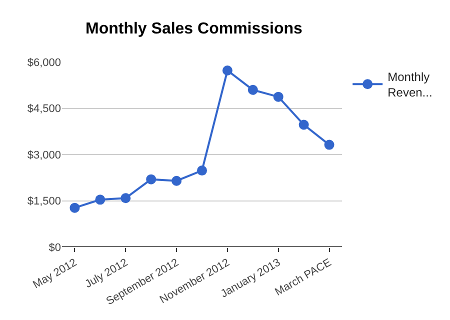 This screenshot has height=320, width=450. I want to click on chart-title: Monthly Sales Commissions, so click(194, 29).